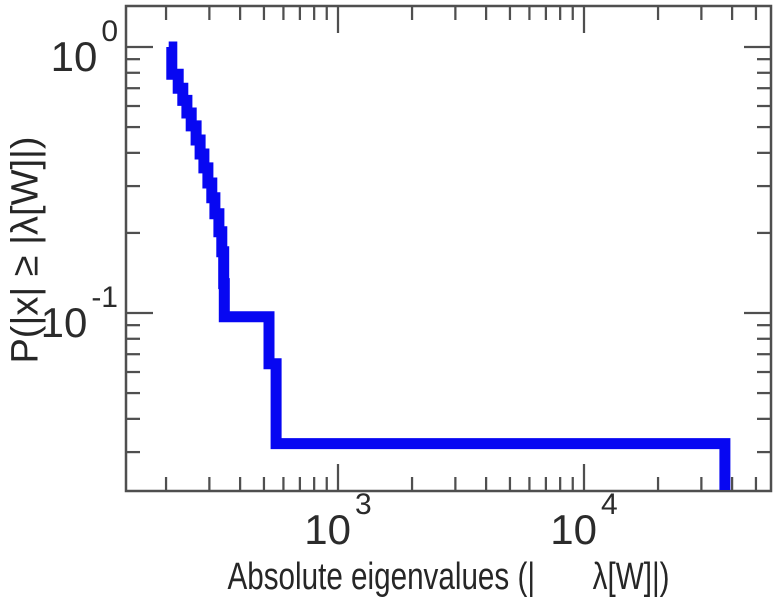  I want to click on y-tick-label: 100, so click(59, 47).